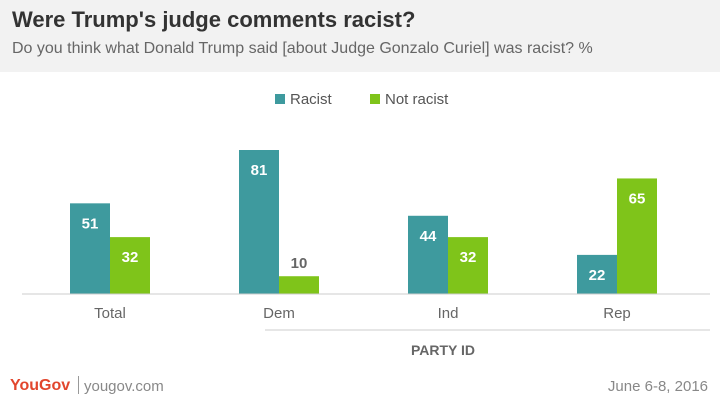 This screenshot has width=720, height=404. What do you see at coordinates (362, 313) in the screenshot?
I see `x-tick-labels-group: Total Dem Ind Rep` at bounding box center [362, 313].